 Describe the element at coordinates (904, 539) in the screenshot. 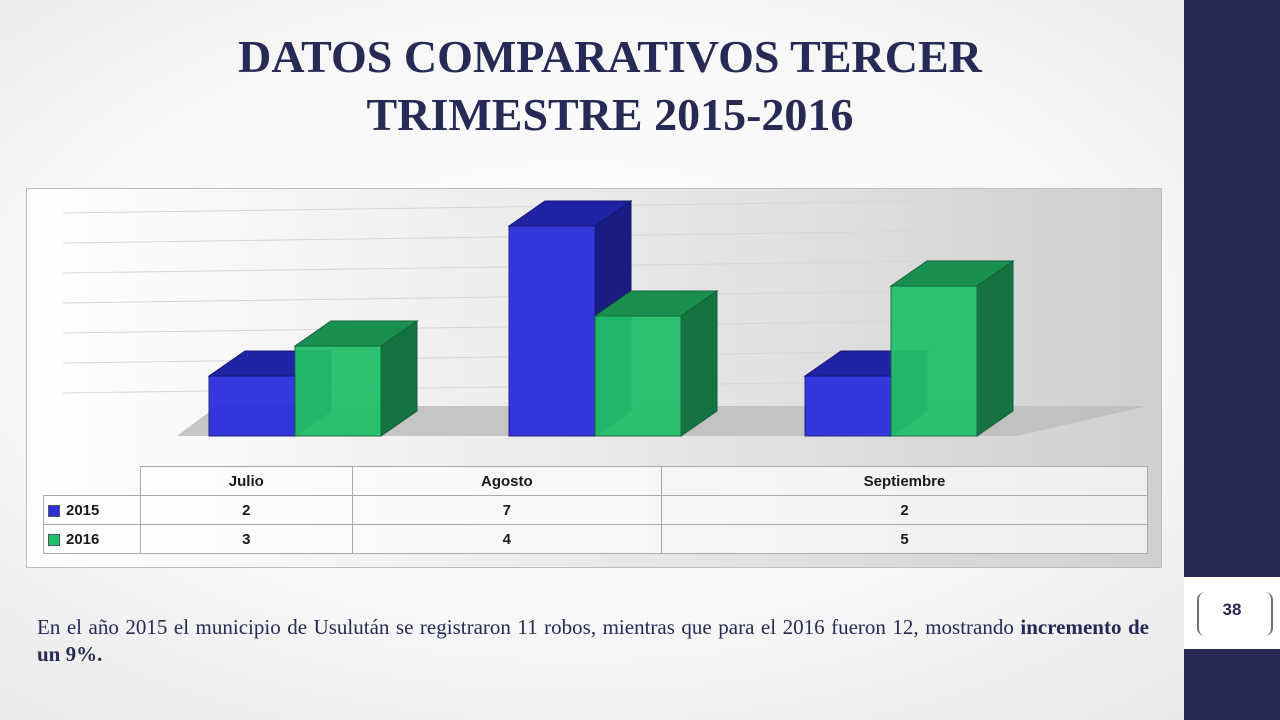

I see `cell-2016-septiembre: 5` at that location.